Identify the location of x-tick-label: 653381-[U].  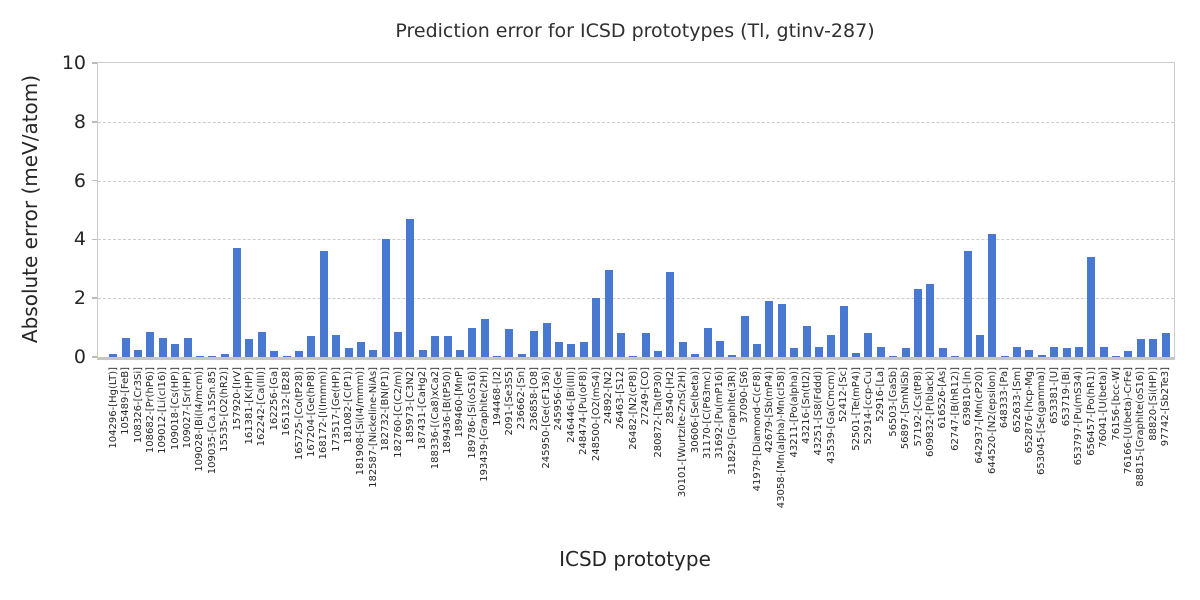
(1054, 395).